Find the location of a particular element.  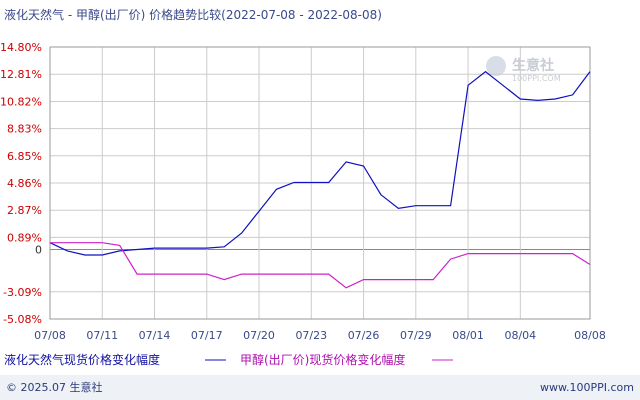

x-tick-label: 07/29 is located at coordinates (416, 335).